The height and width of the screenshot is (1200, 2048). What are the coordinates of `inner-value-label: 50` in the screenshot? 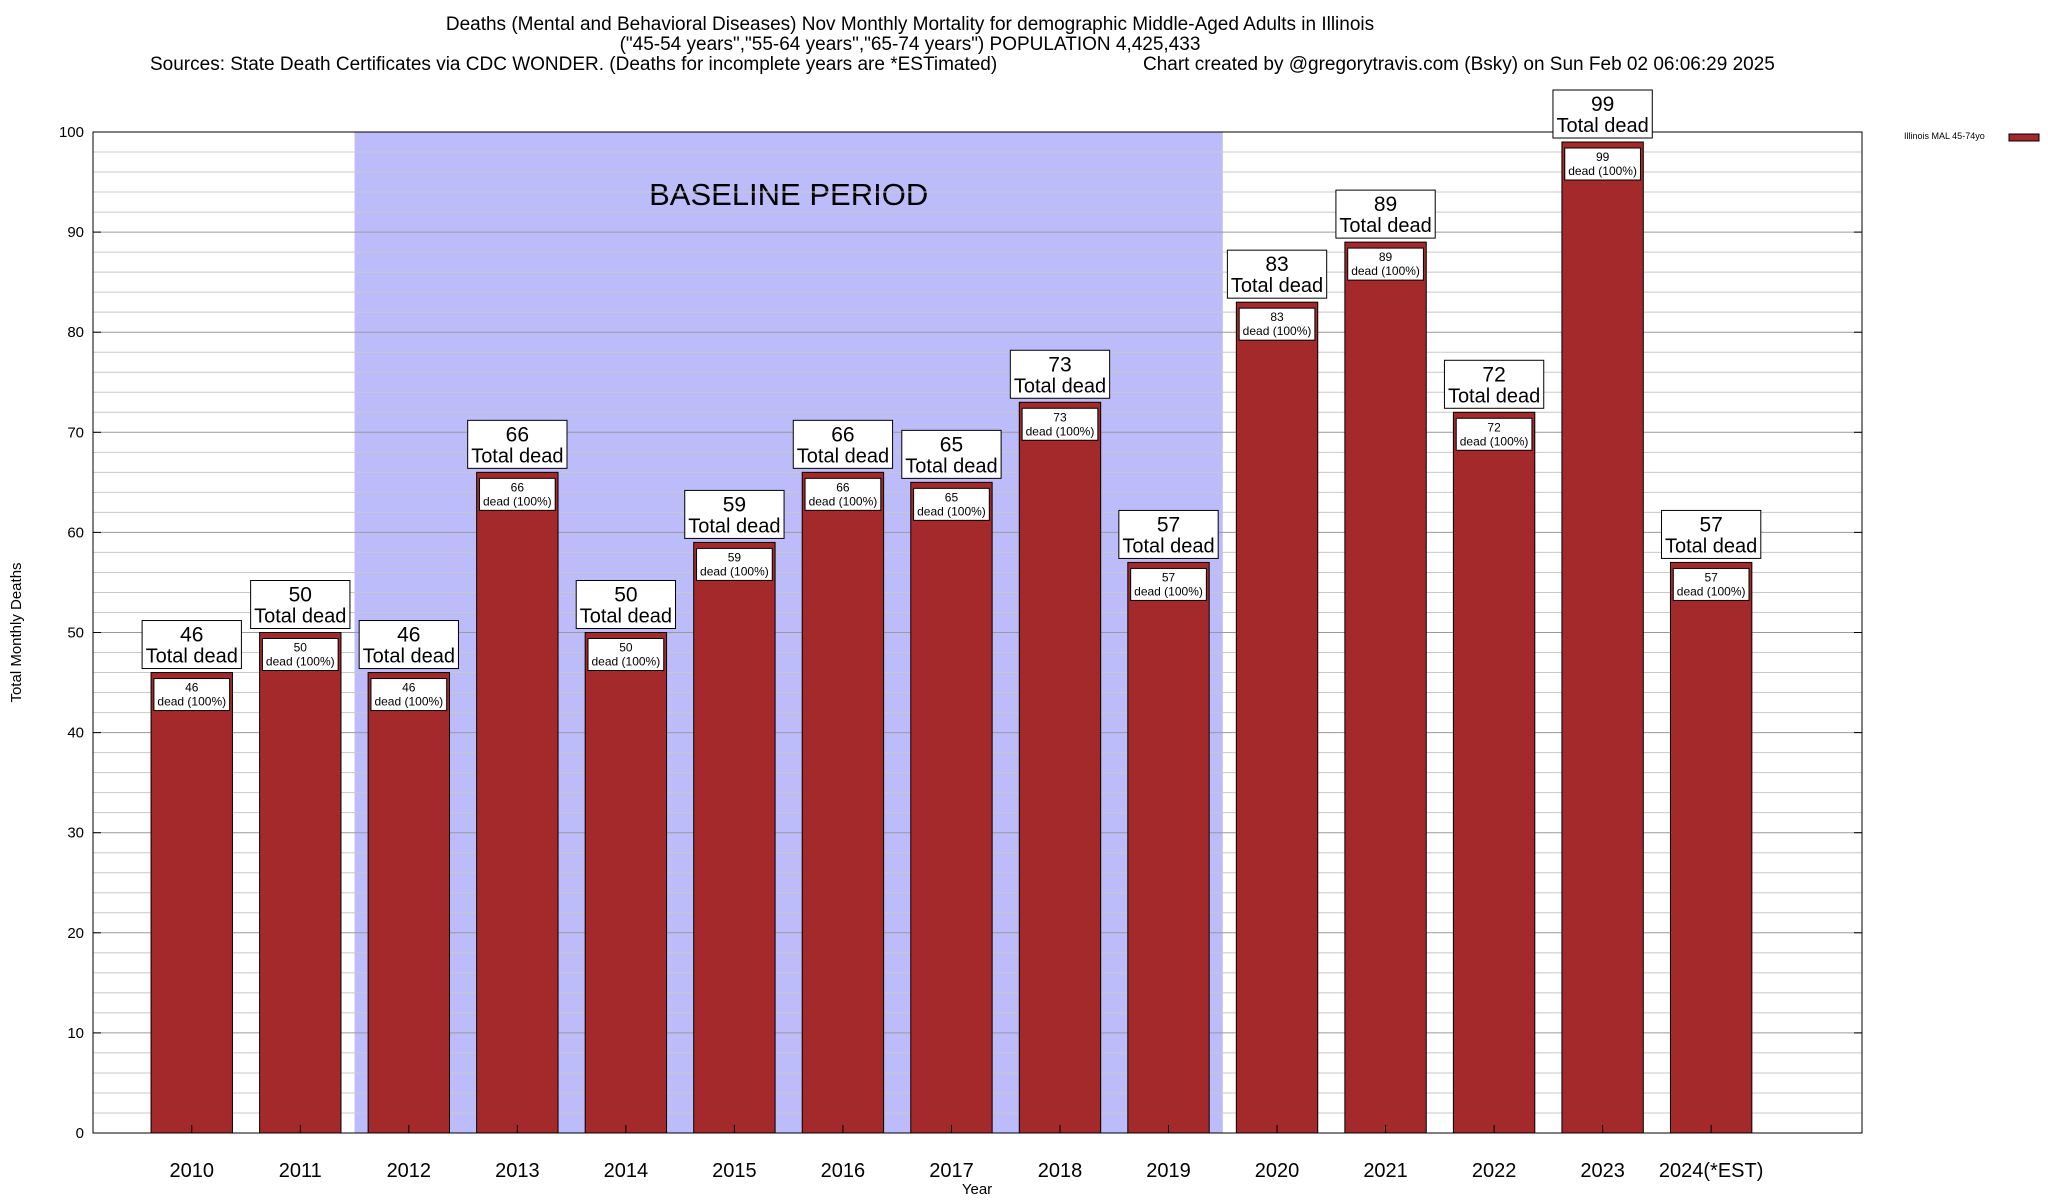 It's located at (626, 648).